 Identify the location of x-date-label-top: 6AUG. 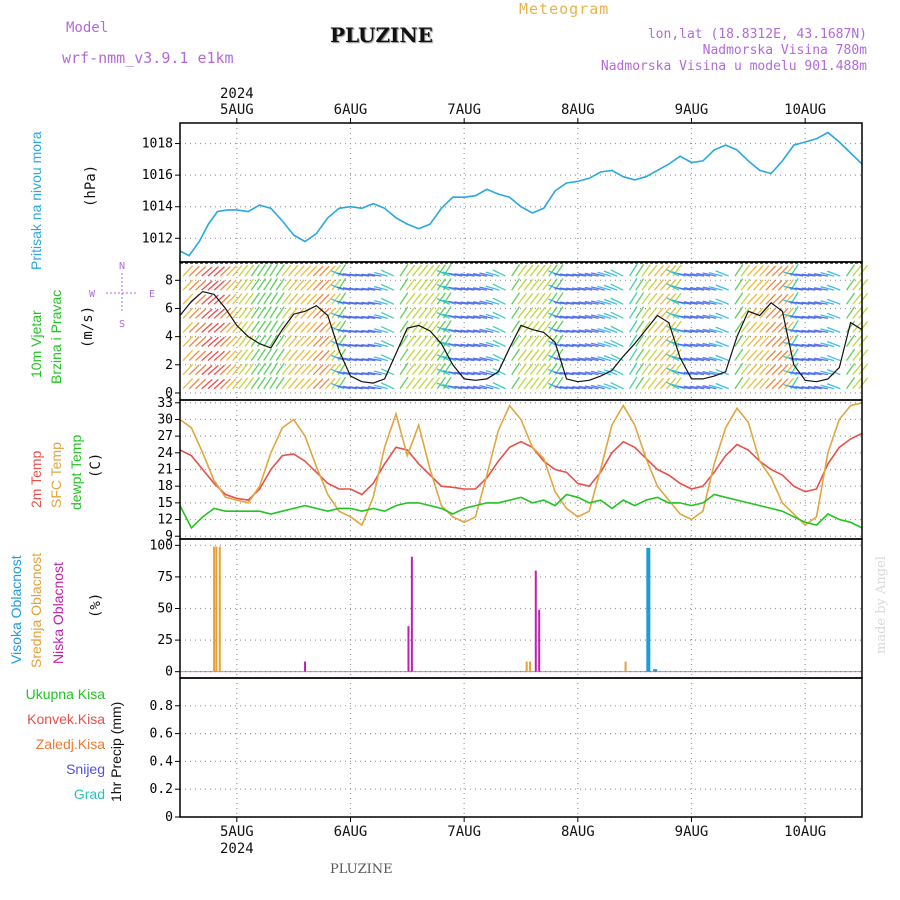
(351, 110).